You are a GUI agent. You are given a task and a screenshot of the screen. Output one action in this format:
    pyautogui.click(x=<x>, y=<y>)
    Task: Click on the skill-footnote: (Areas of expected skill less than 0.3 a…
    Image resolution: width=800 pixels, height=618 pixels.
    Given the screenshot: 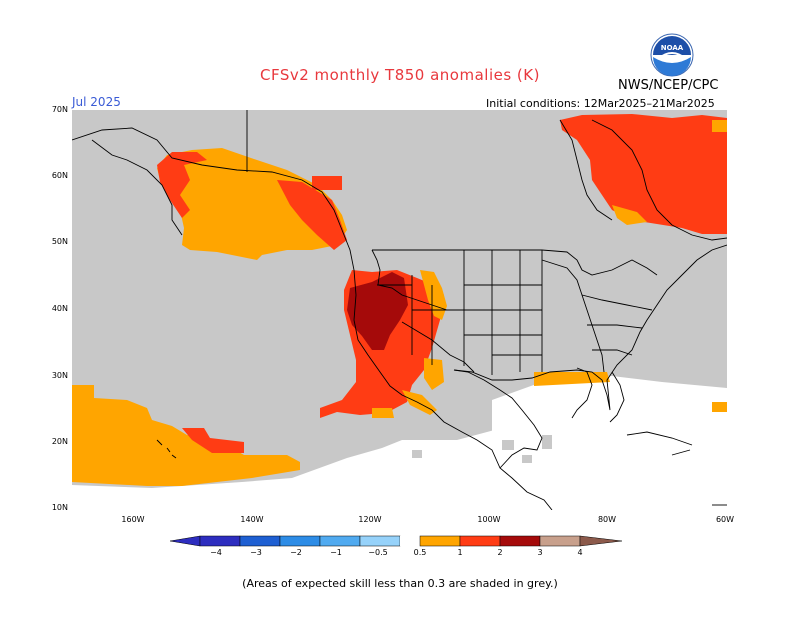 What is the action you would take?
    pyautogui.click(x=400, y=583)
    